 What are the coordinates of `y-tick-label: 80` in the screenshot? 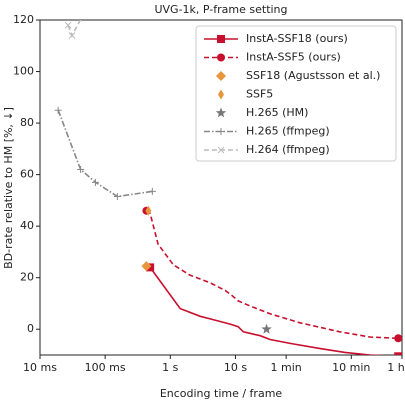 It's located at (27, 122).